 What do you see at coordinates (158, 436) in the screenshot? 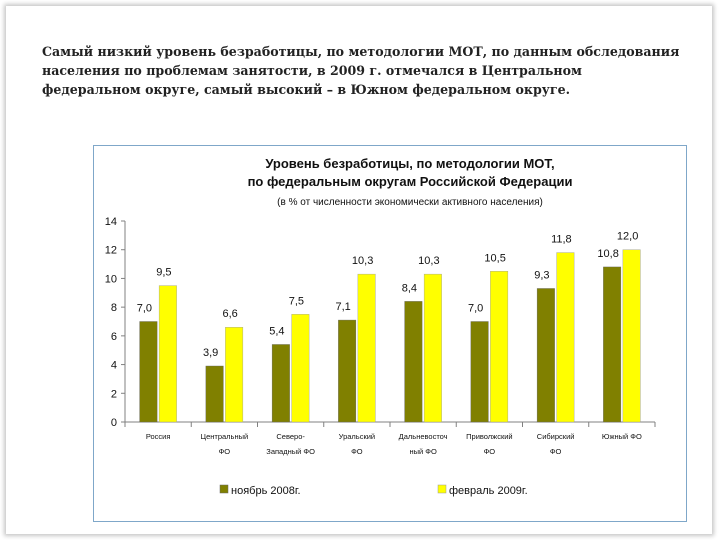
I see `x-category-label: Россия` at bounding box center [158, 436].